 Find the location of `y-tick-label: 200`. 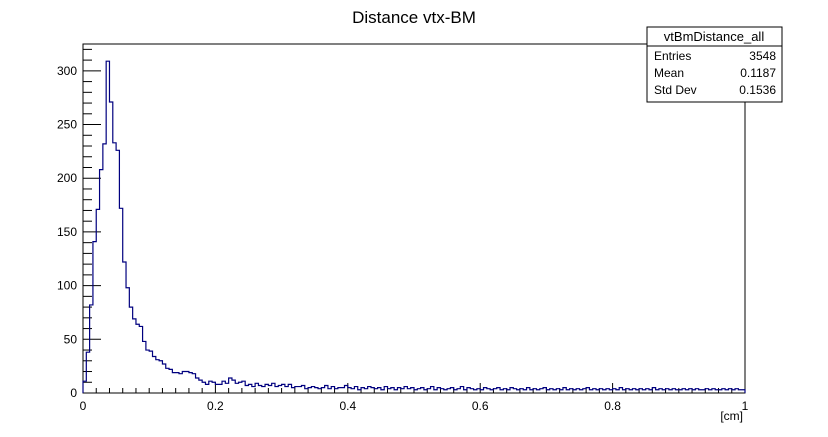

y-tick-label: 200 is located at coordinates (67, 178).